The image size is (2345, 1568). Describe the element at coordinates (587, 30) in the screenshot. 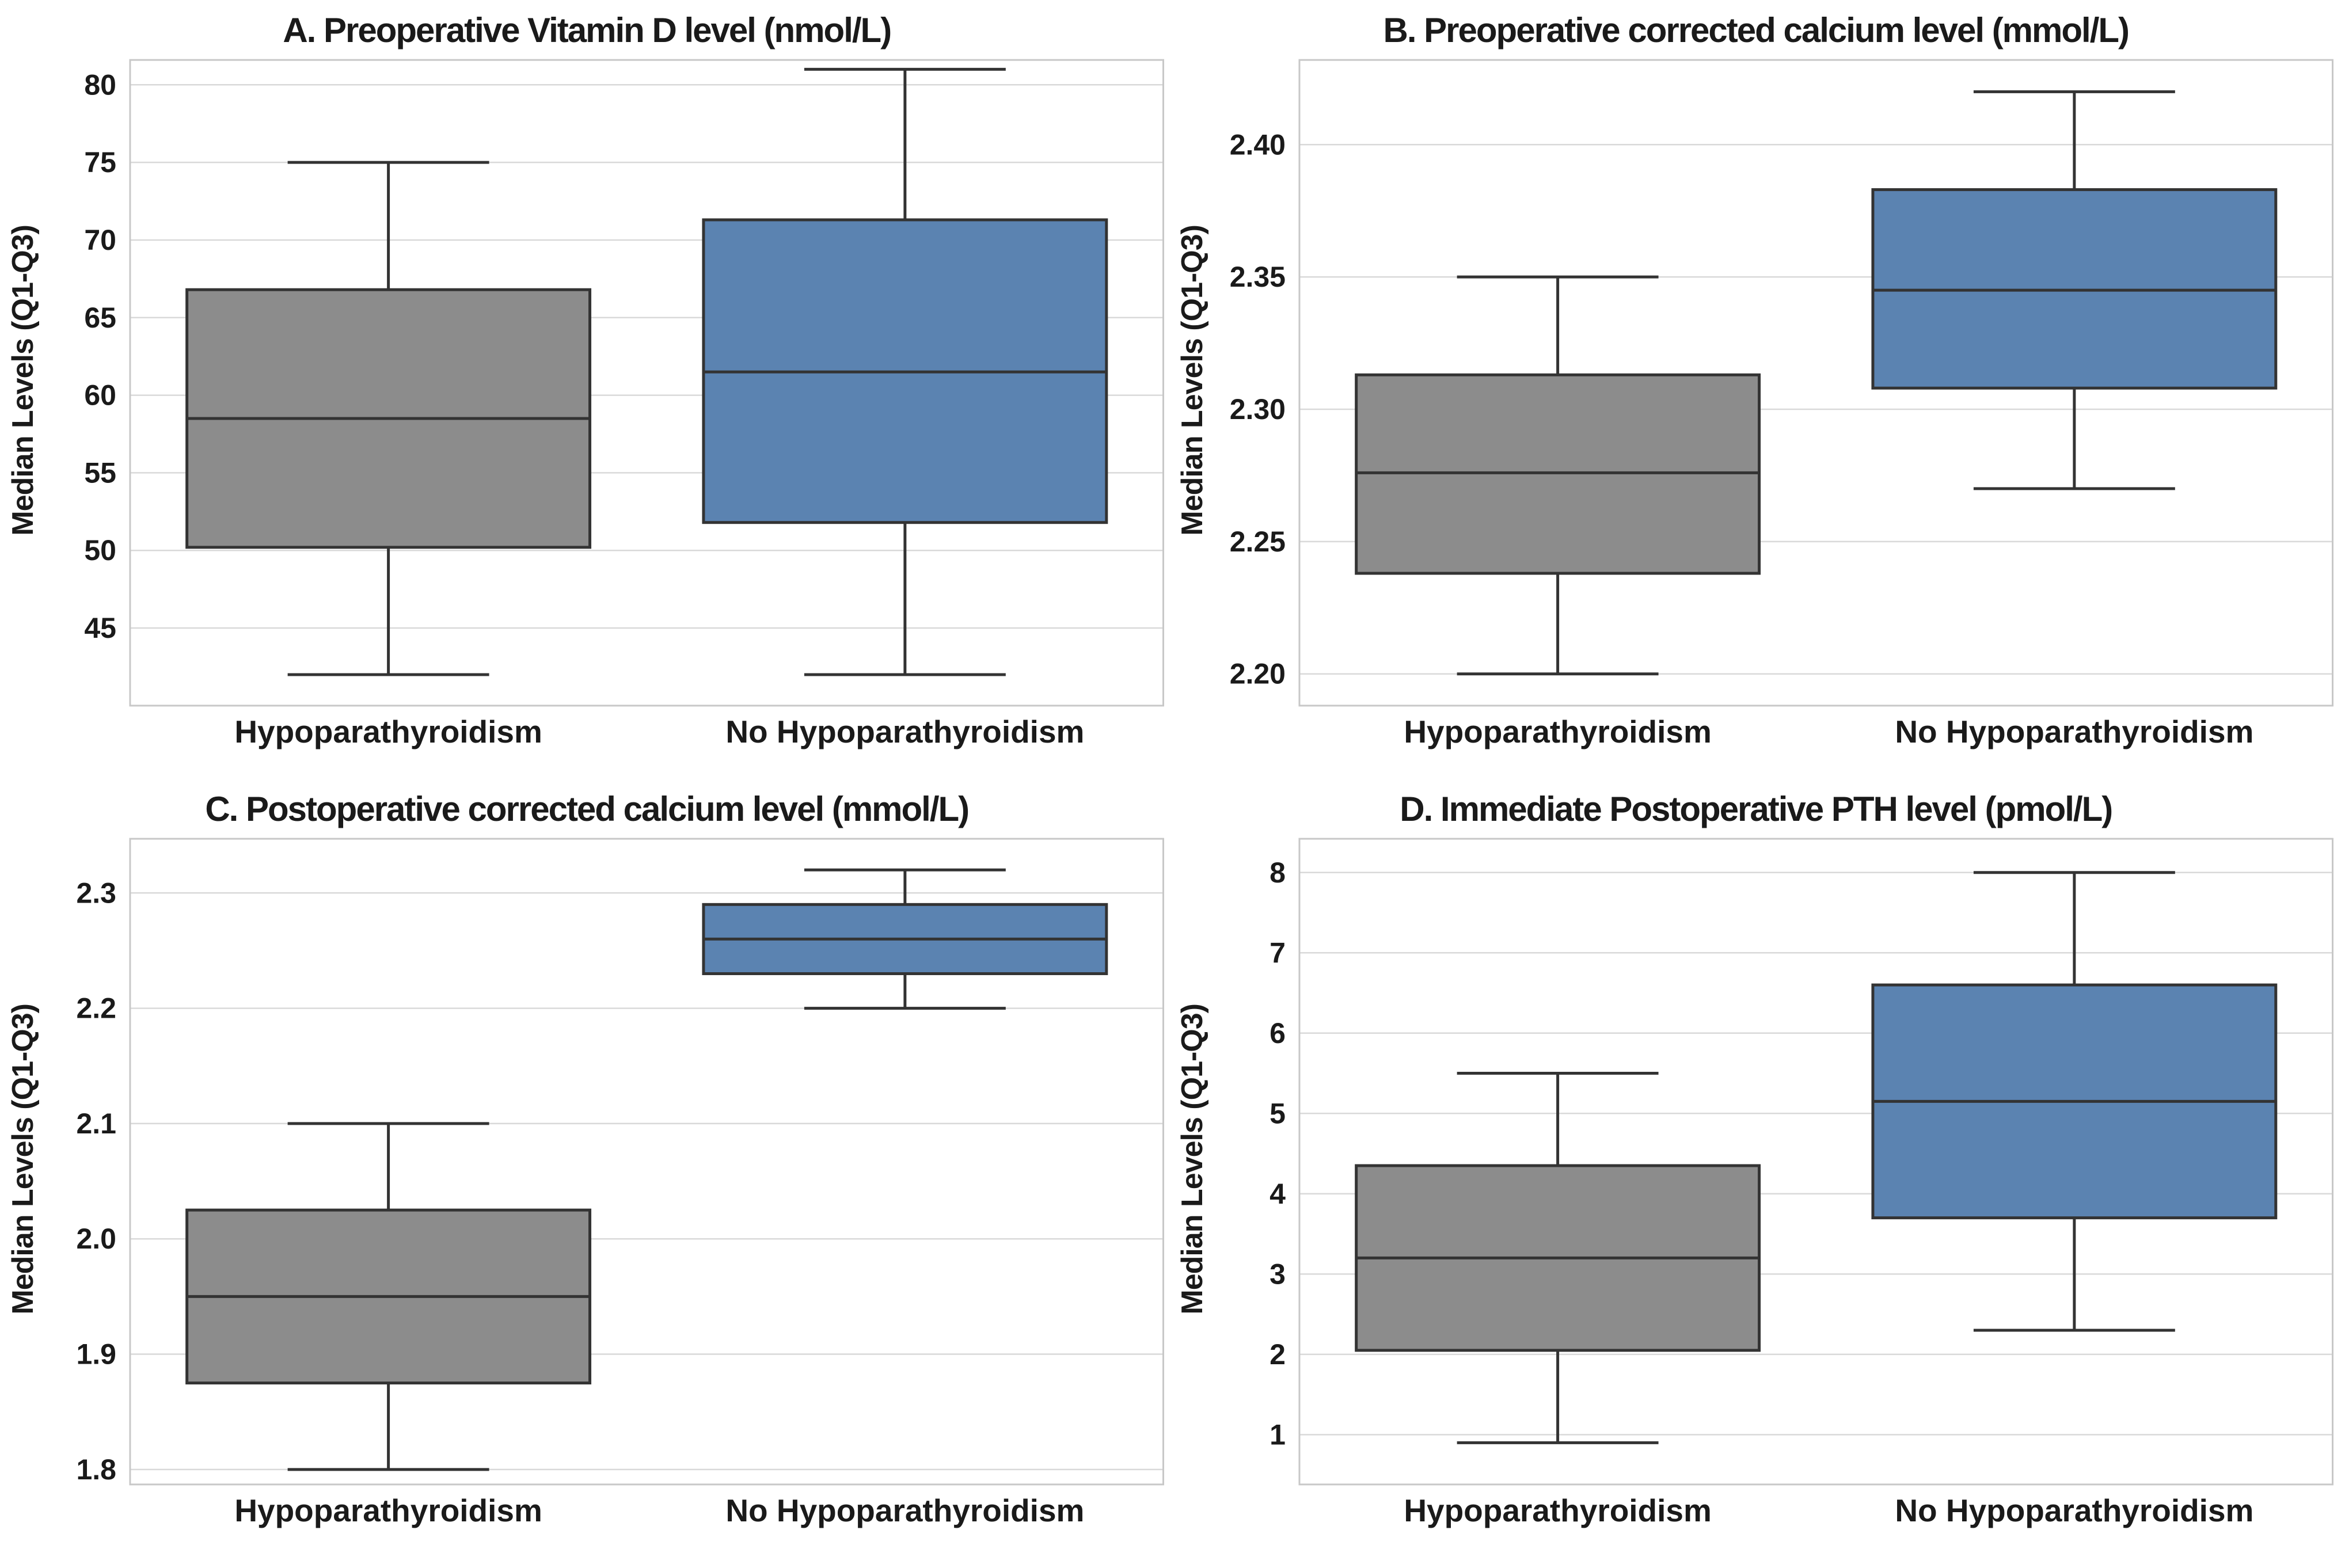

I see `panel-a-title: A. Preoperative Vitamin D level (nmol/L)` at that location.